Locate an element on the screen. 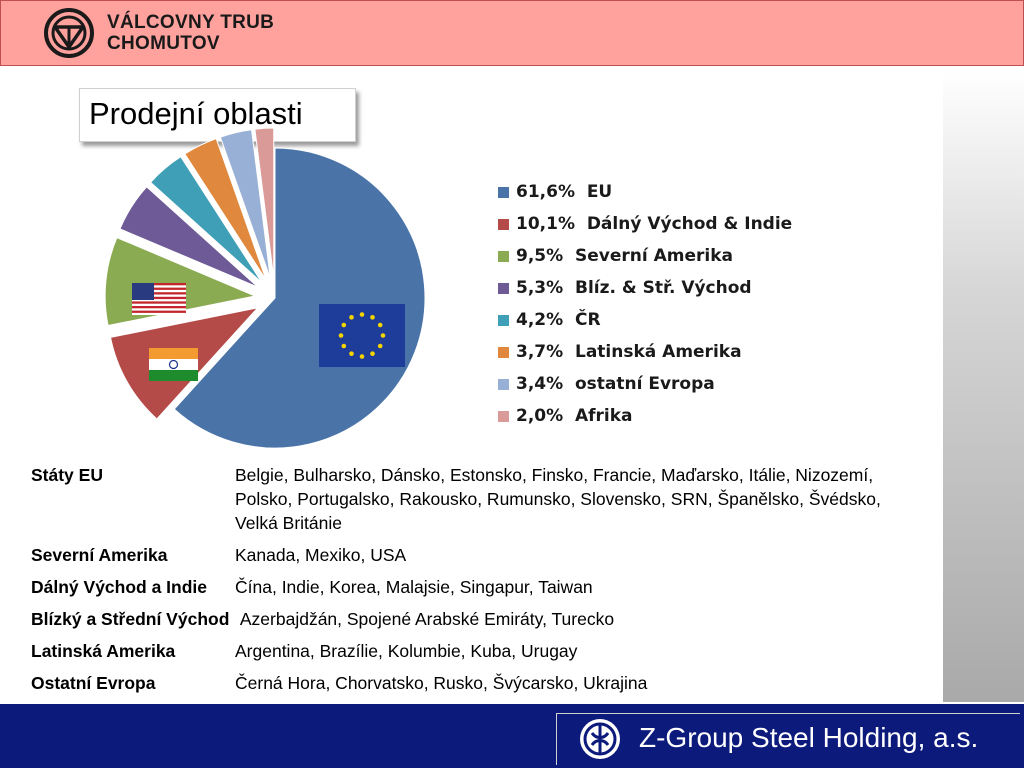 The height and width of the screenshot is (768, 1024). region-name: Blízký a Střední Východ is located at coordinates (130, 619).